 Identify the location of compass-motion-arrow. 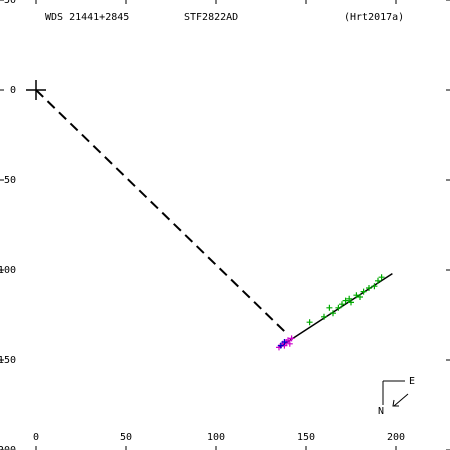
(401, 400).